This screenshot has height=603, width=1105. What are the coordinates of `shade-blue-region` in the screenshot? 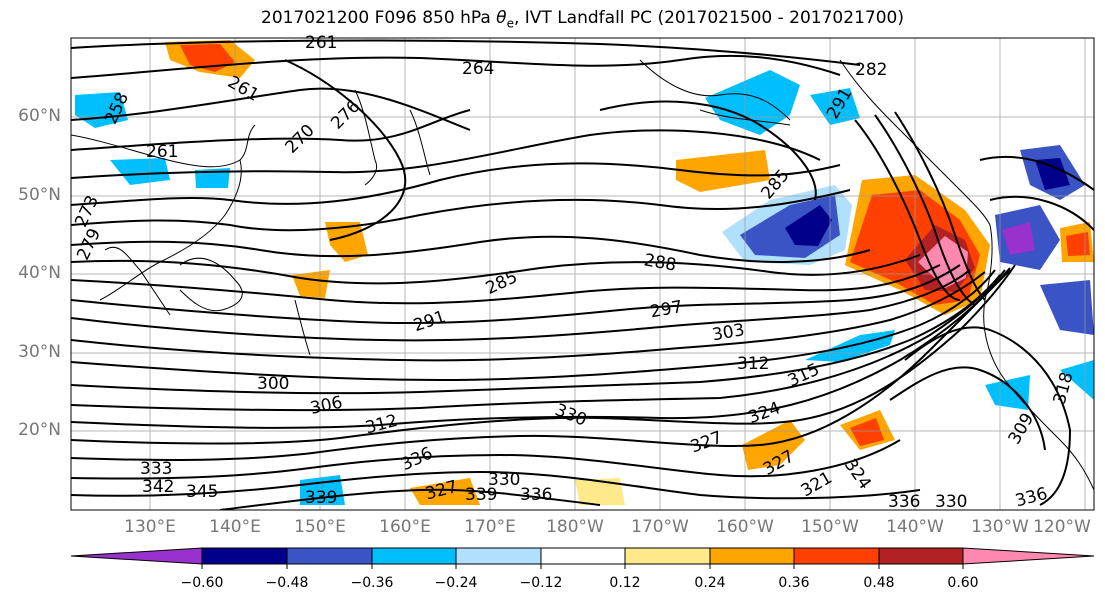 It's located at (1067, 307).